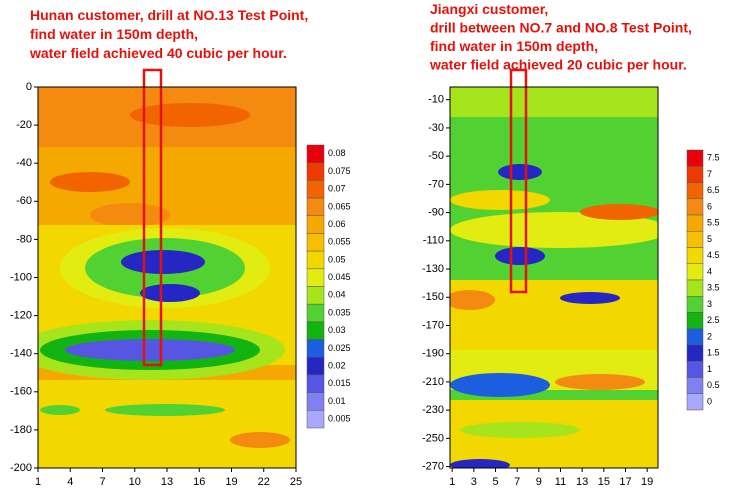 The width and height of the screenshot is (730, 500). I want to click on y-tick-label: -30, so click(436, 128).